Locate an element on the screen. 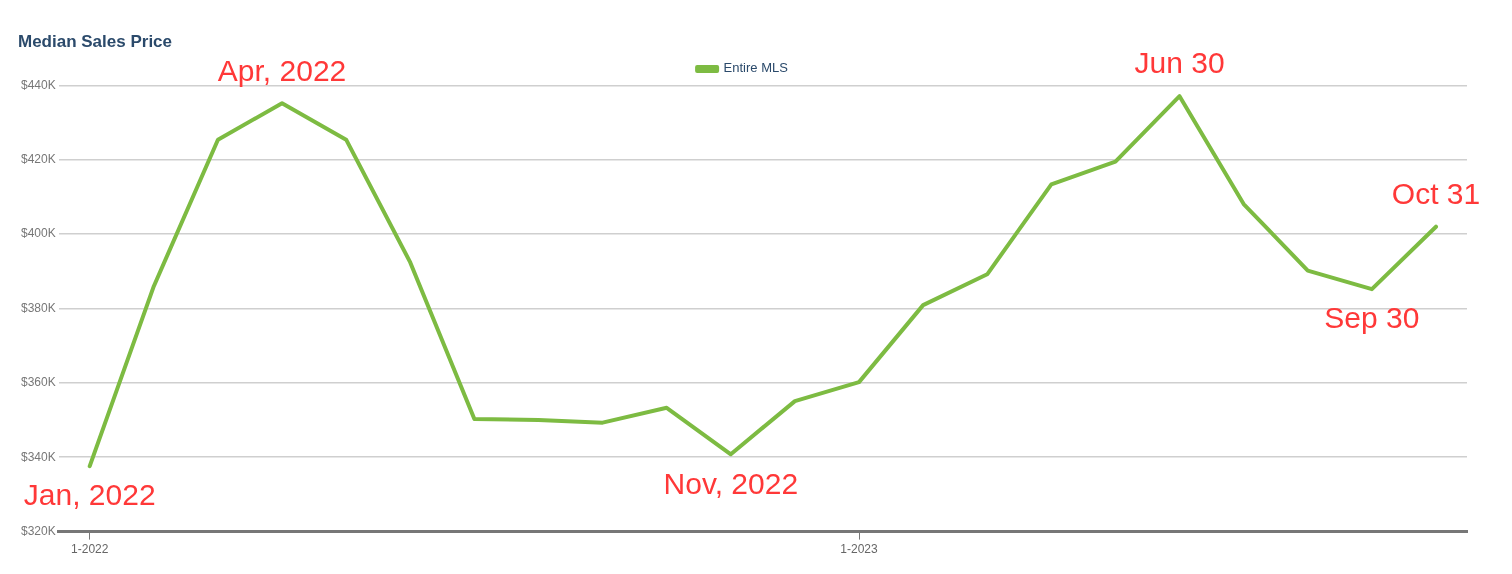  y-tick-label: $360K is located at coordinates (38, 382).